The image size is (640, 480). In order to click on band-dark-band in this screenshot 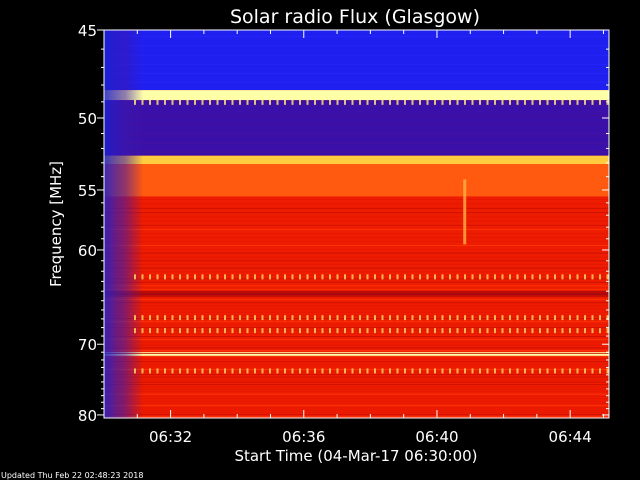, I will do `click(356, 294)`.